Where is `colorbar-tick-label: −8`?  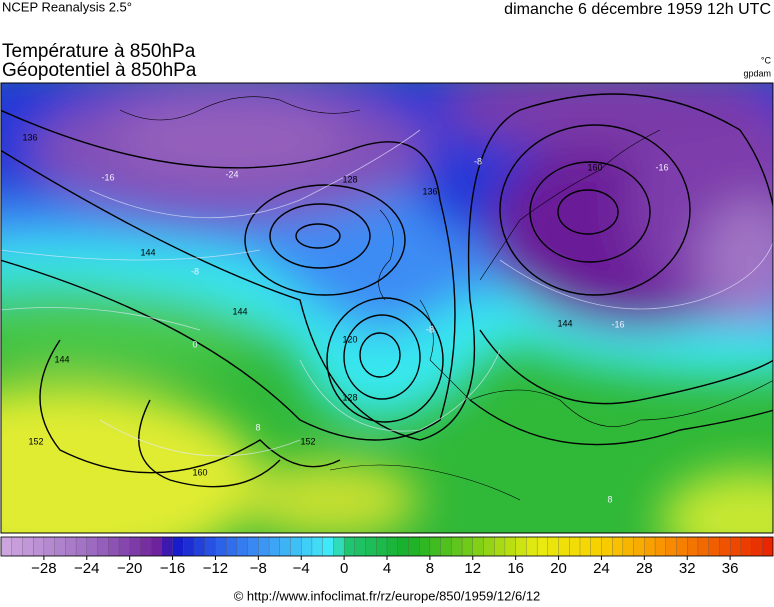 colorbar-tick-label: −8 is located at coordinates (258, 568).